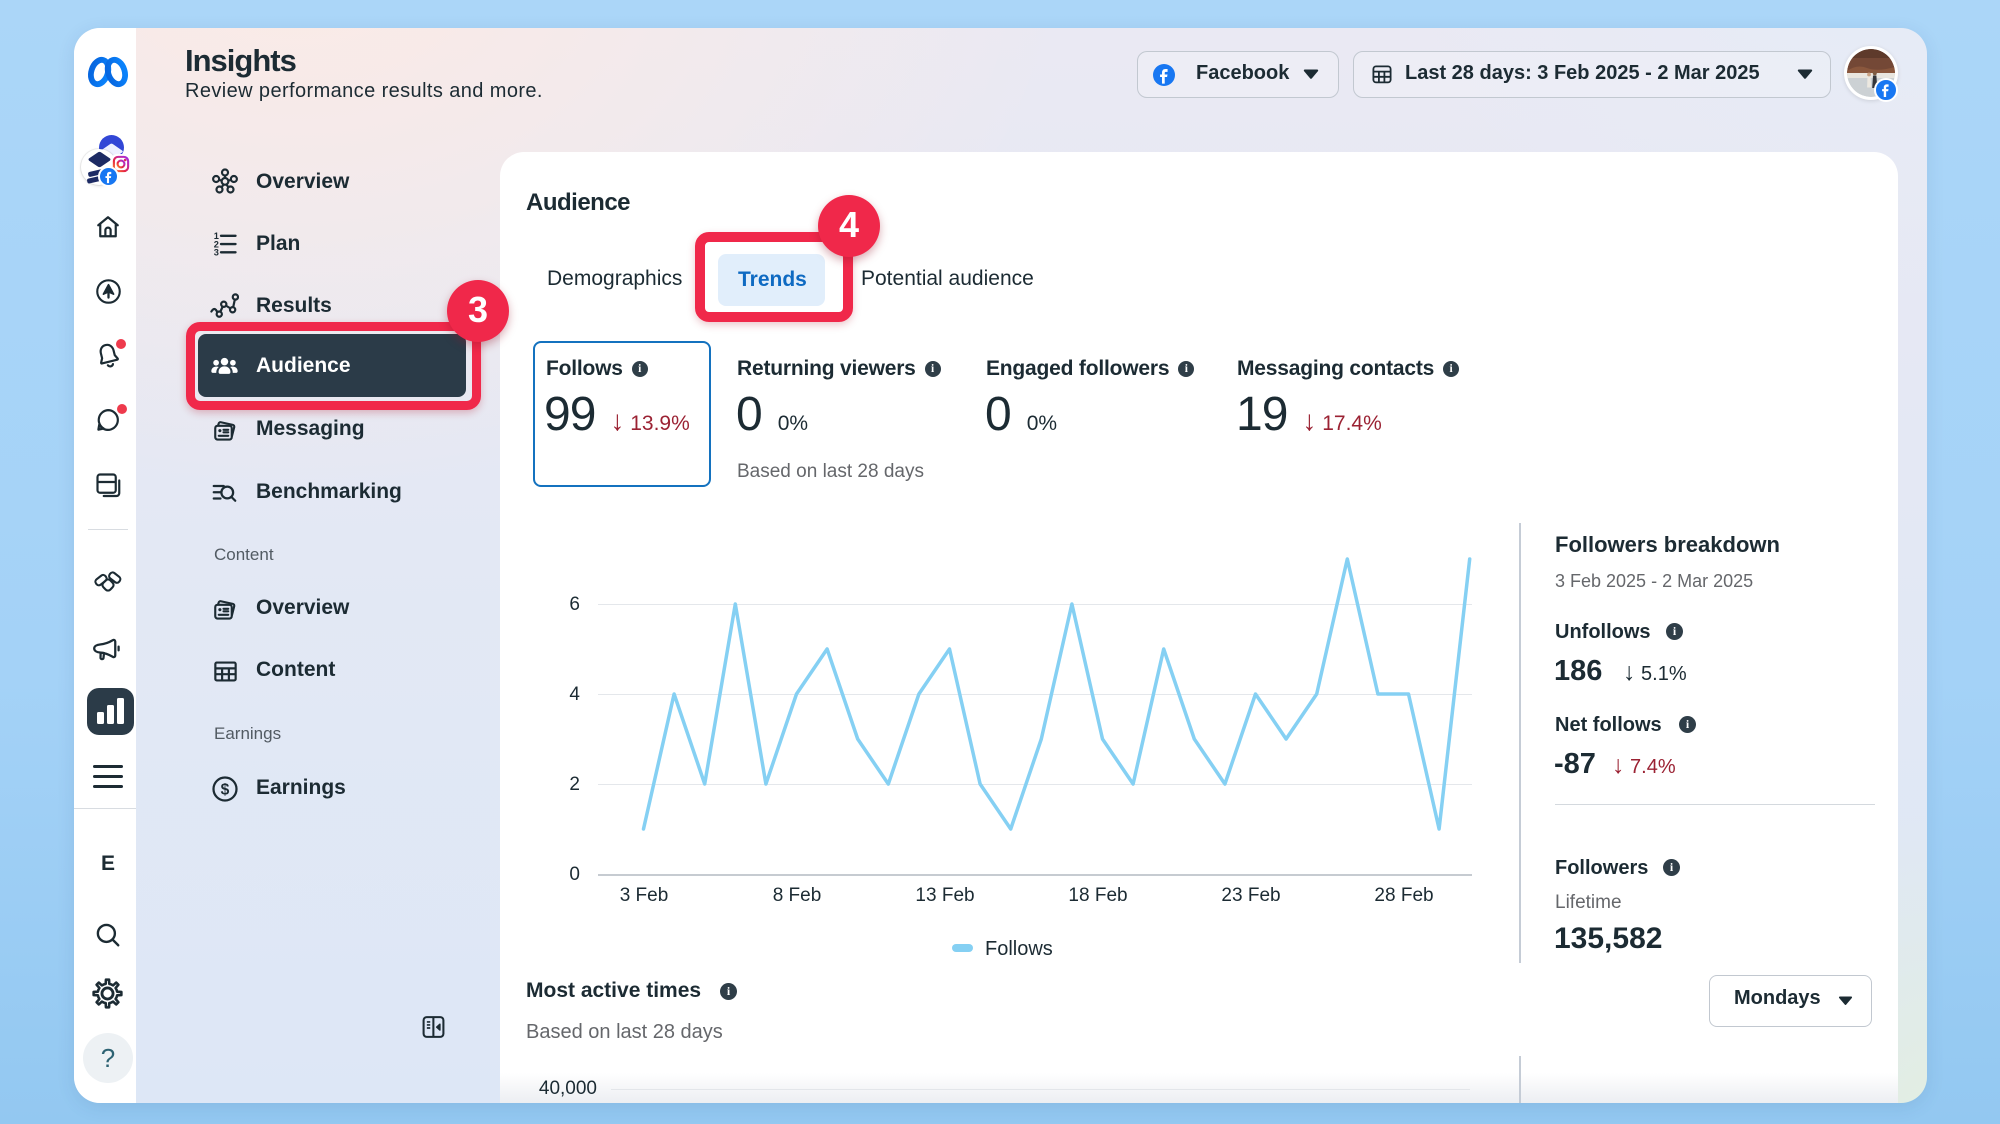 Image resolution: width=2000 pixels, height=1124 pixels. What do you see at coordinates (216, 244) in the screenshot?
I see `svg-text: 2` at bounding box center [216, 244].